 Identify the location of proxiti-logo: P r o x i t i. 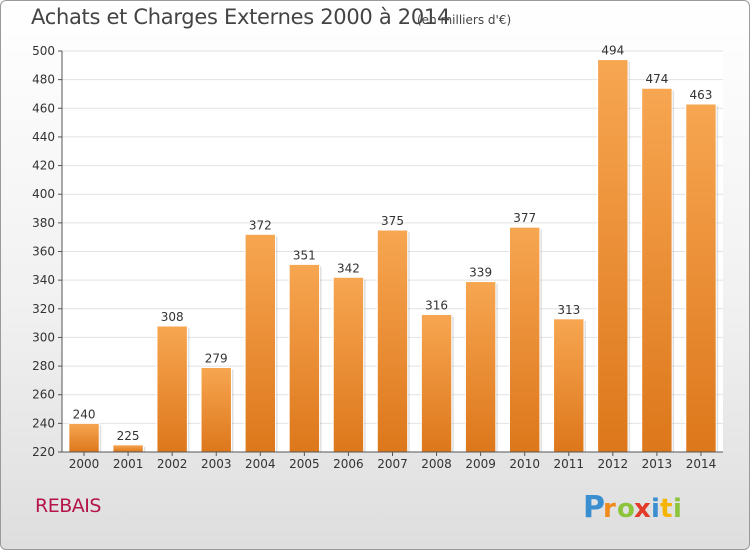
(632, 507).